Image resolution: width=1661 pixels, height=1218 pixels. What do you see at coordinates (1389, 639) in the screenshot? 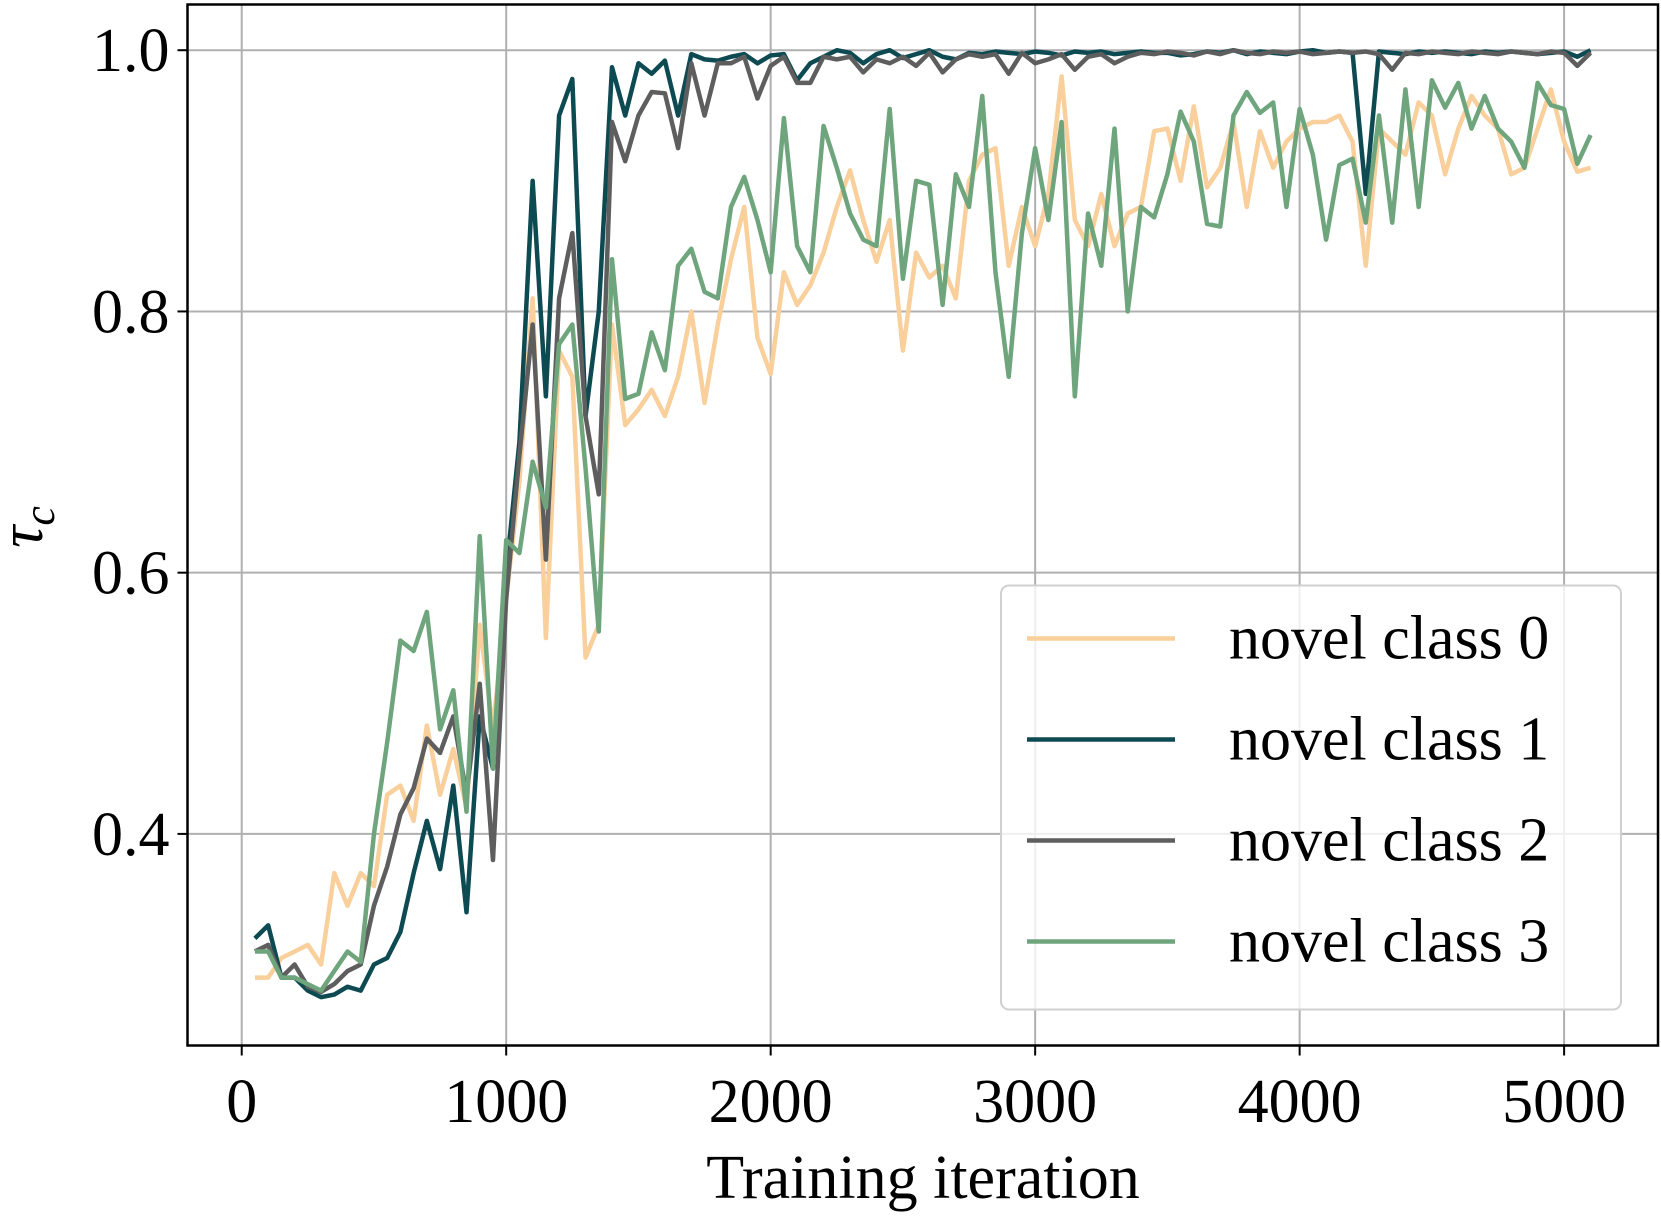
I see `legend-label: novel class 0` at bounding box center [1389, 639].